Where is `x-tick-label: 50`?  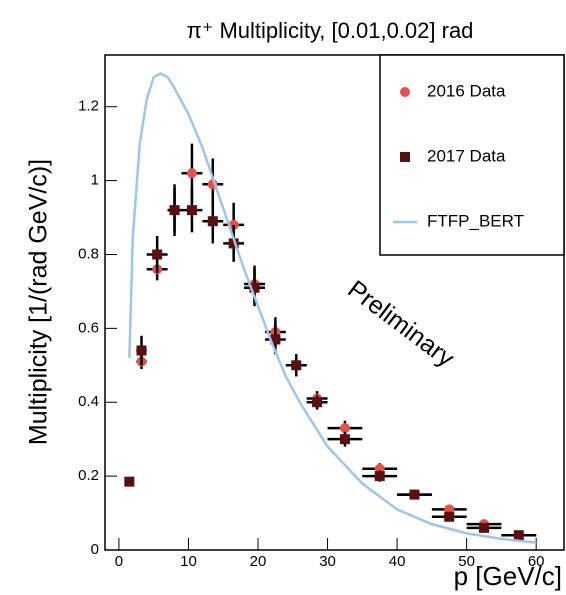 x-tick-label: 50 is located at coordinates (466, 561).